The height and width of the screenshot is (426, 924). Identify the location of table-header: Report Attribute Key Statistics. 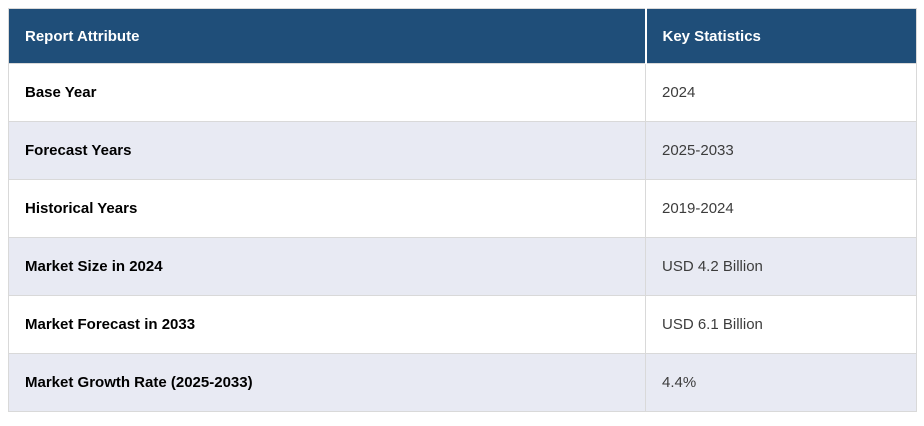
(462, 36).